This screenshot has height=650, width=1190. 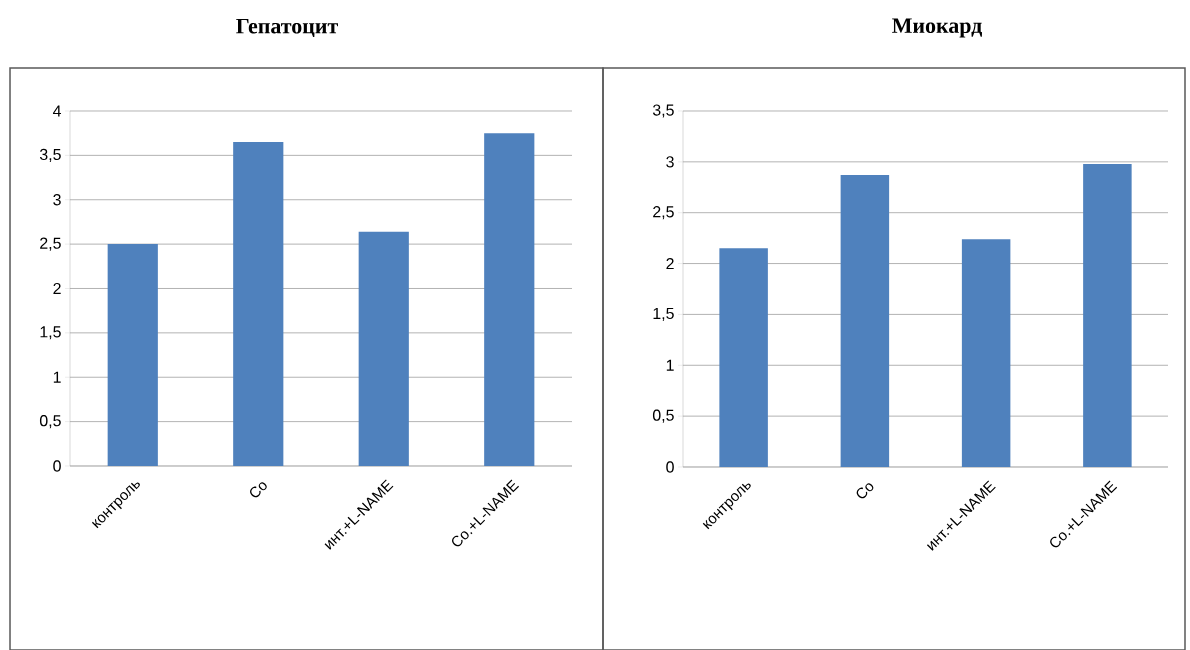 What do you see at coordinates (287, 28) in the screenshot?
I see `chart-title: Гепатоцит` at bounding box center [287, 28].